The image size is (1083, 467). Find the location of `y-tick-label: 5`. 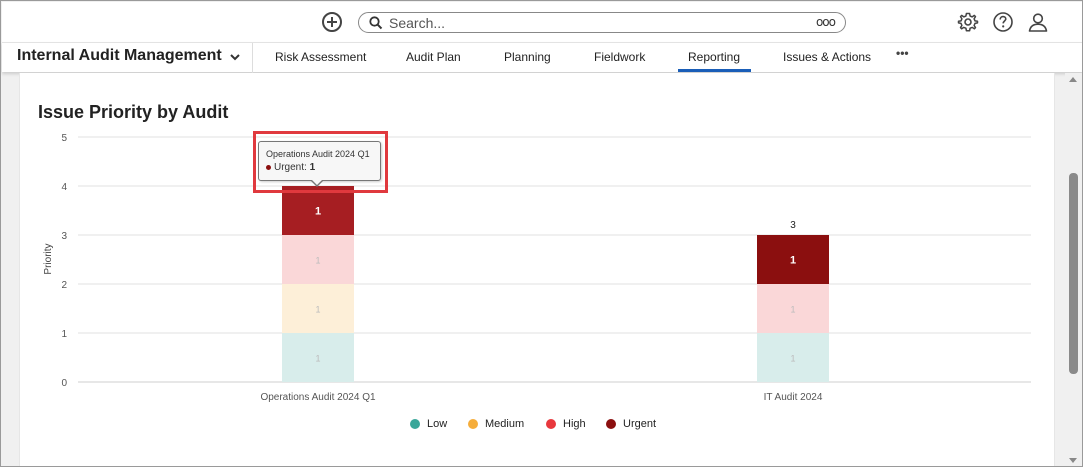

y-tick-label: 5 is located at coordinates (64, 138).